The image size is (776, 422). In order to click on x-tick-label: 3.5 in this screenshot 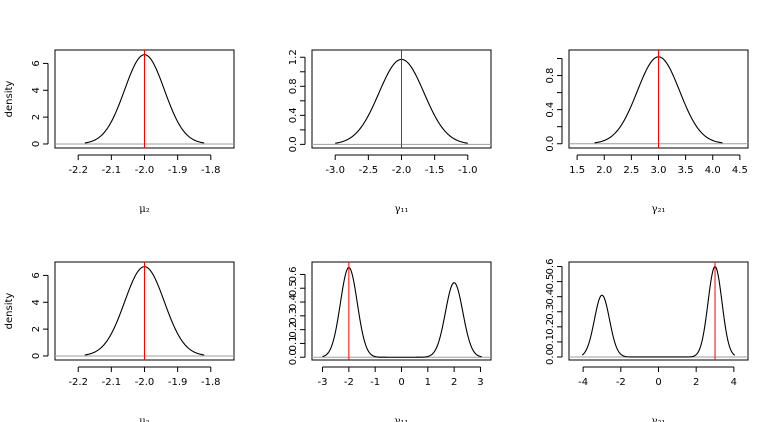, I will do `click(686, 170)`.